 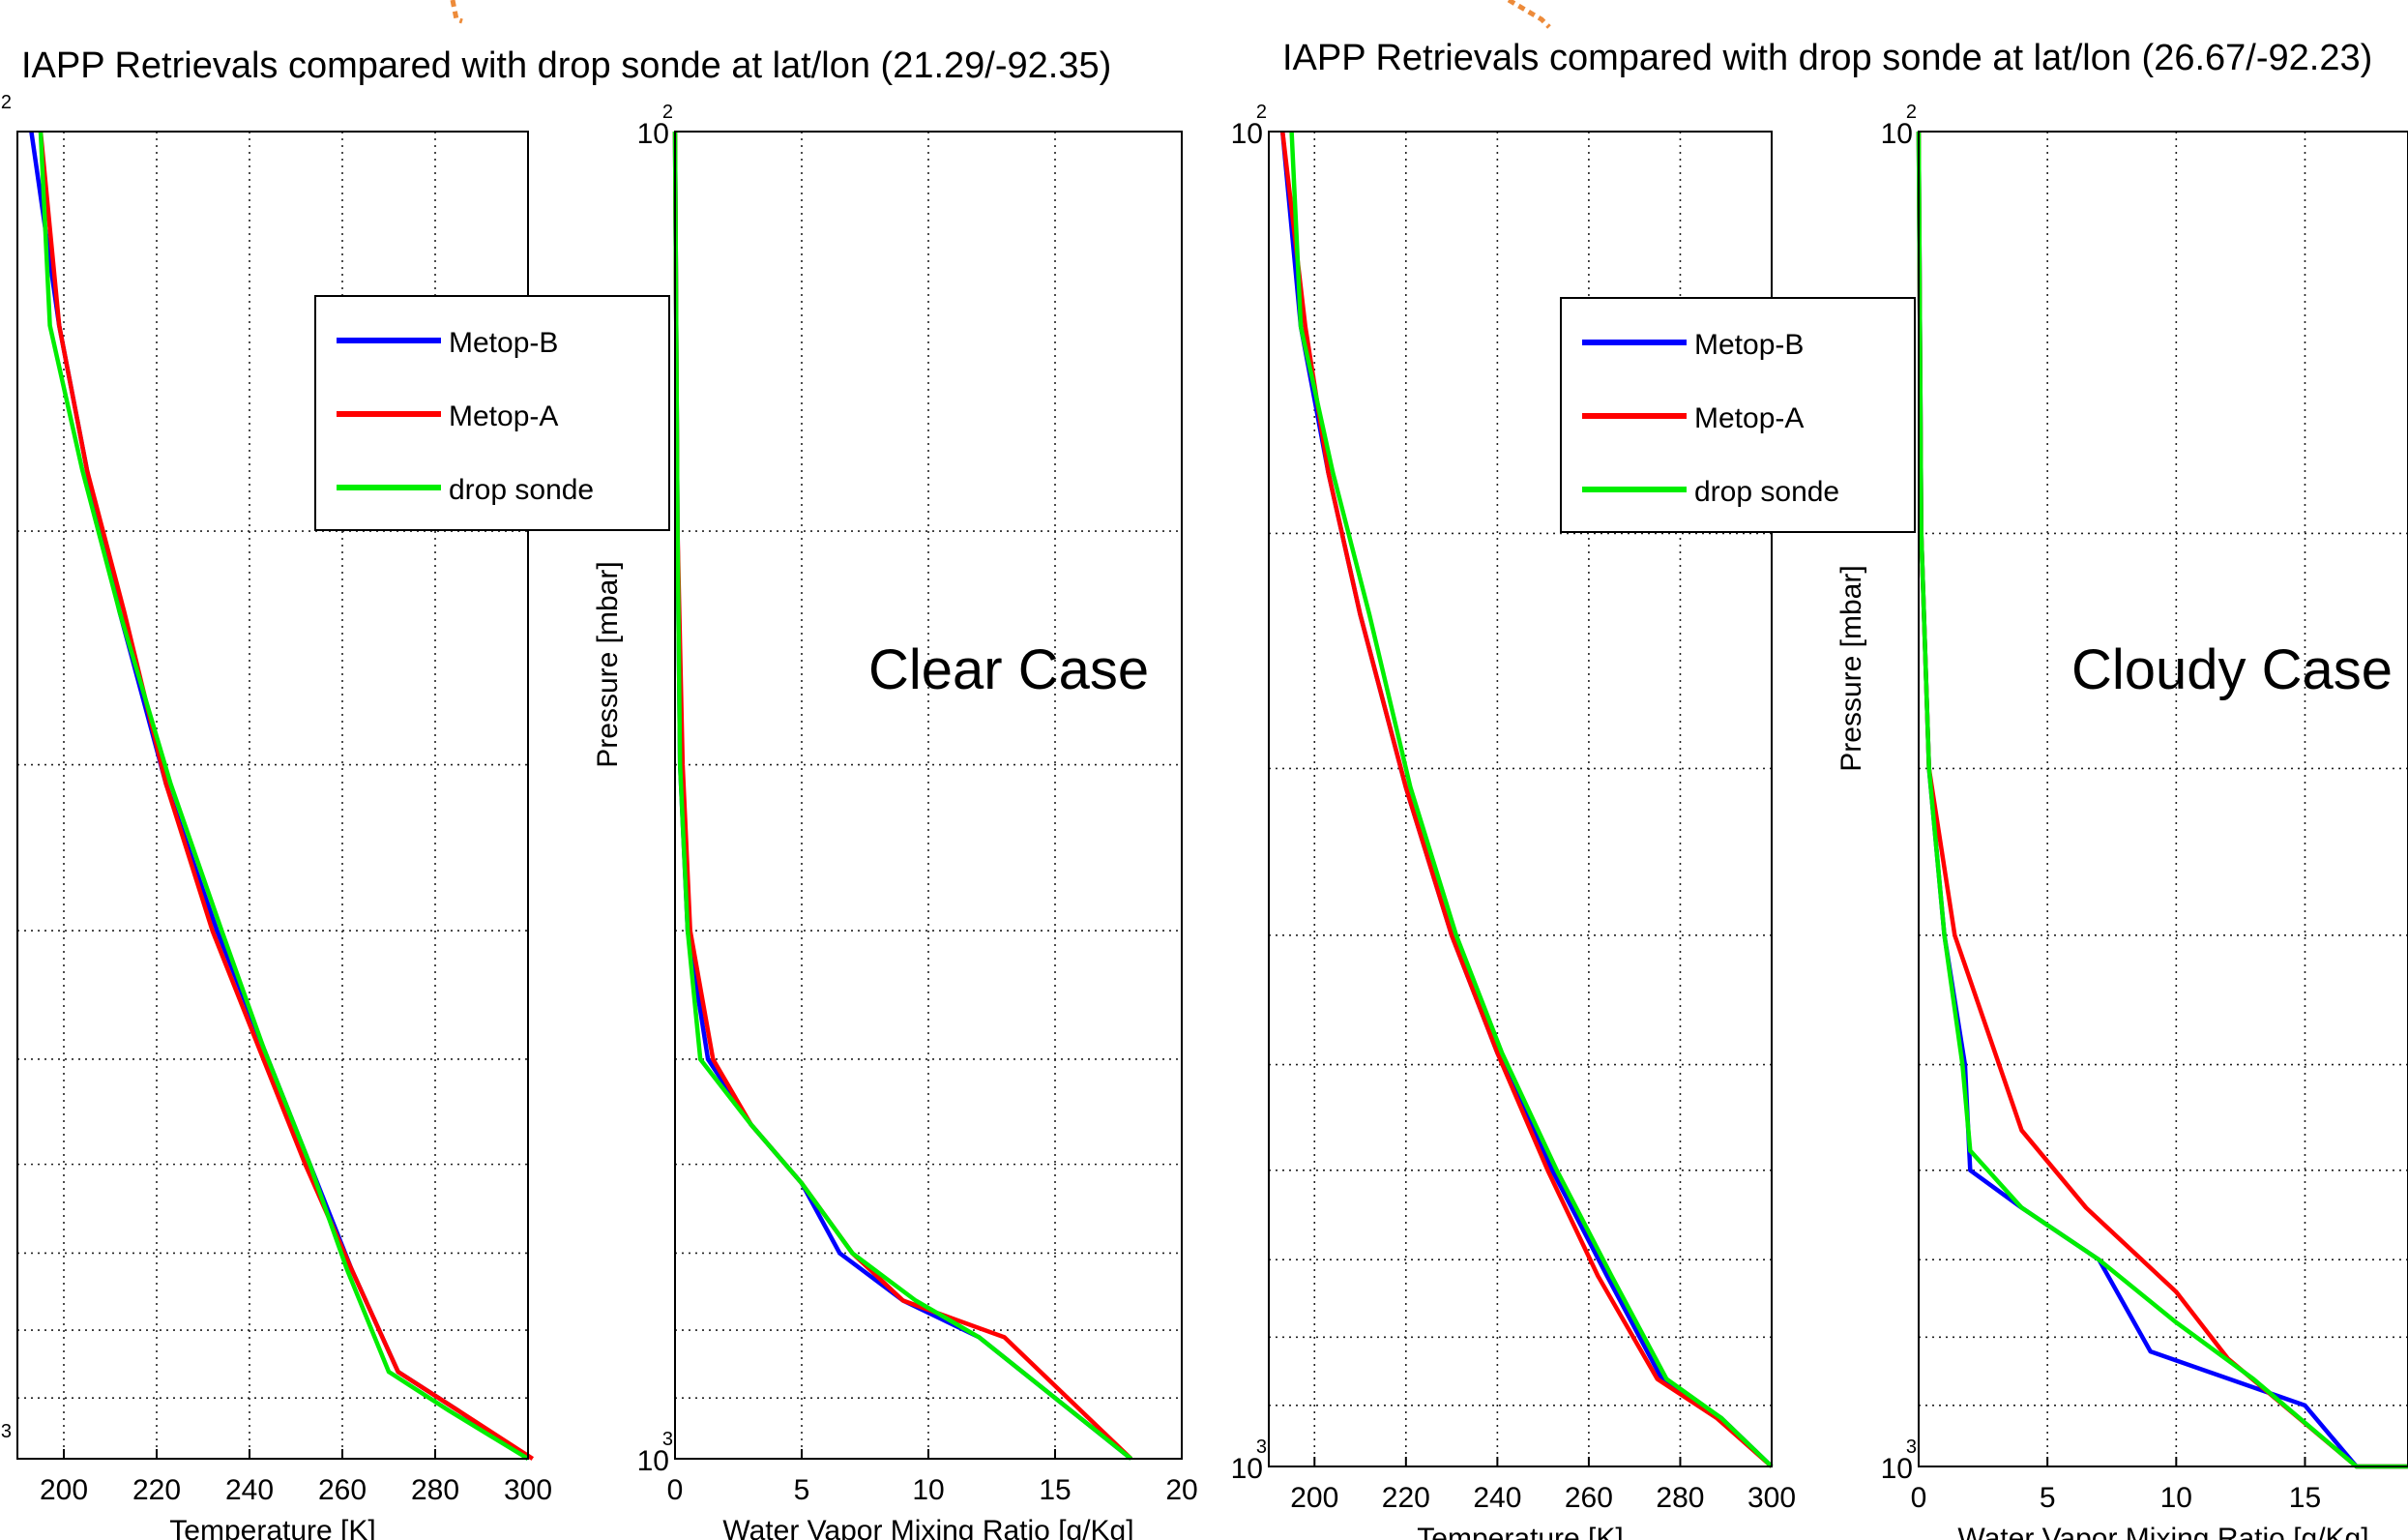 What do you see at coordinates (1008, 669) in the screenshot?
I see `annotation-clear-case: Clear Case` at bounding box center [1008, 669].